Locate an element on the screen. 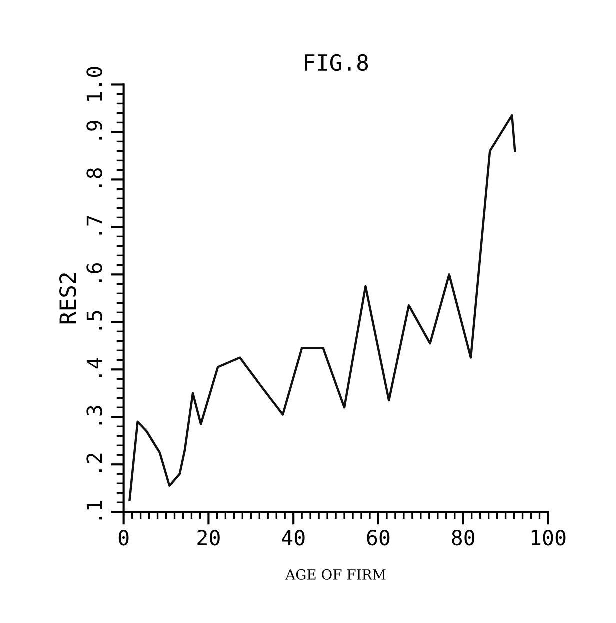 This screenshot has width=616, height=623. x-tick-label: 80 is located at coordinates (463, 538).